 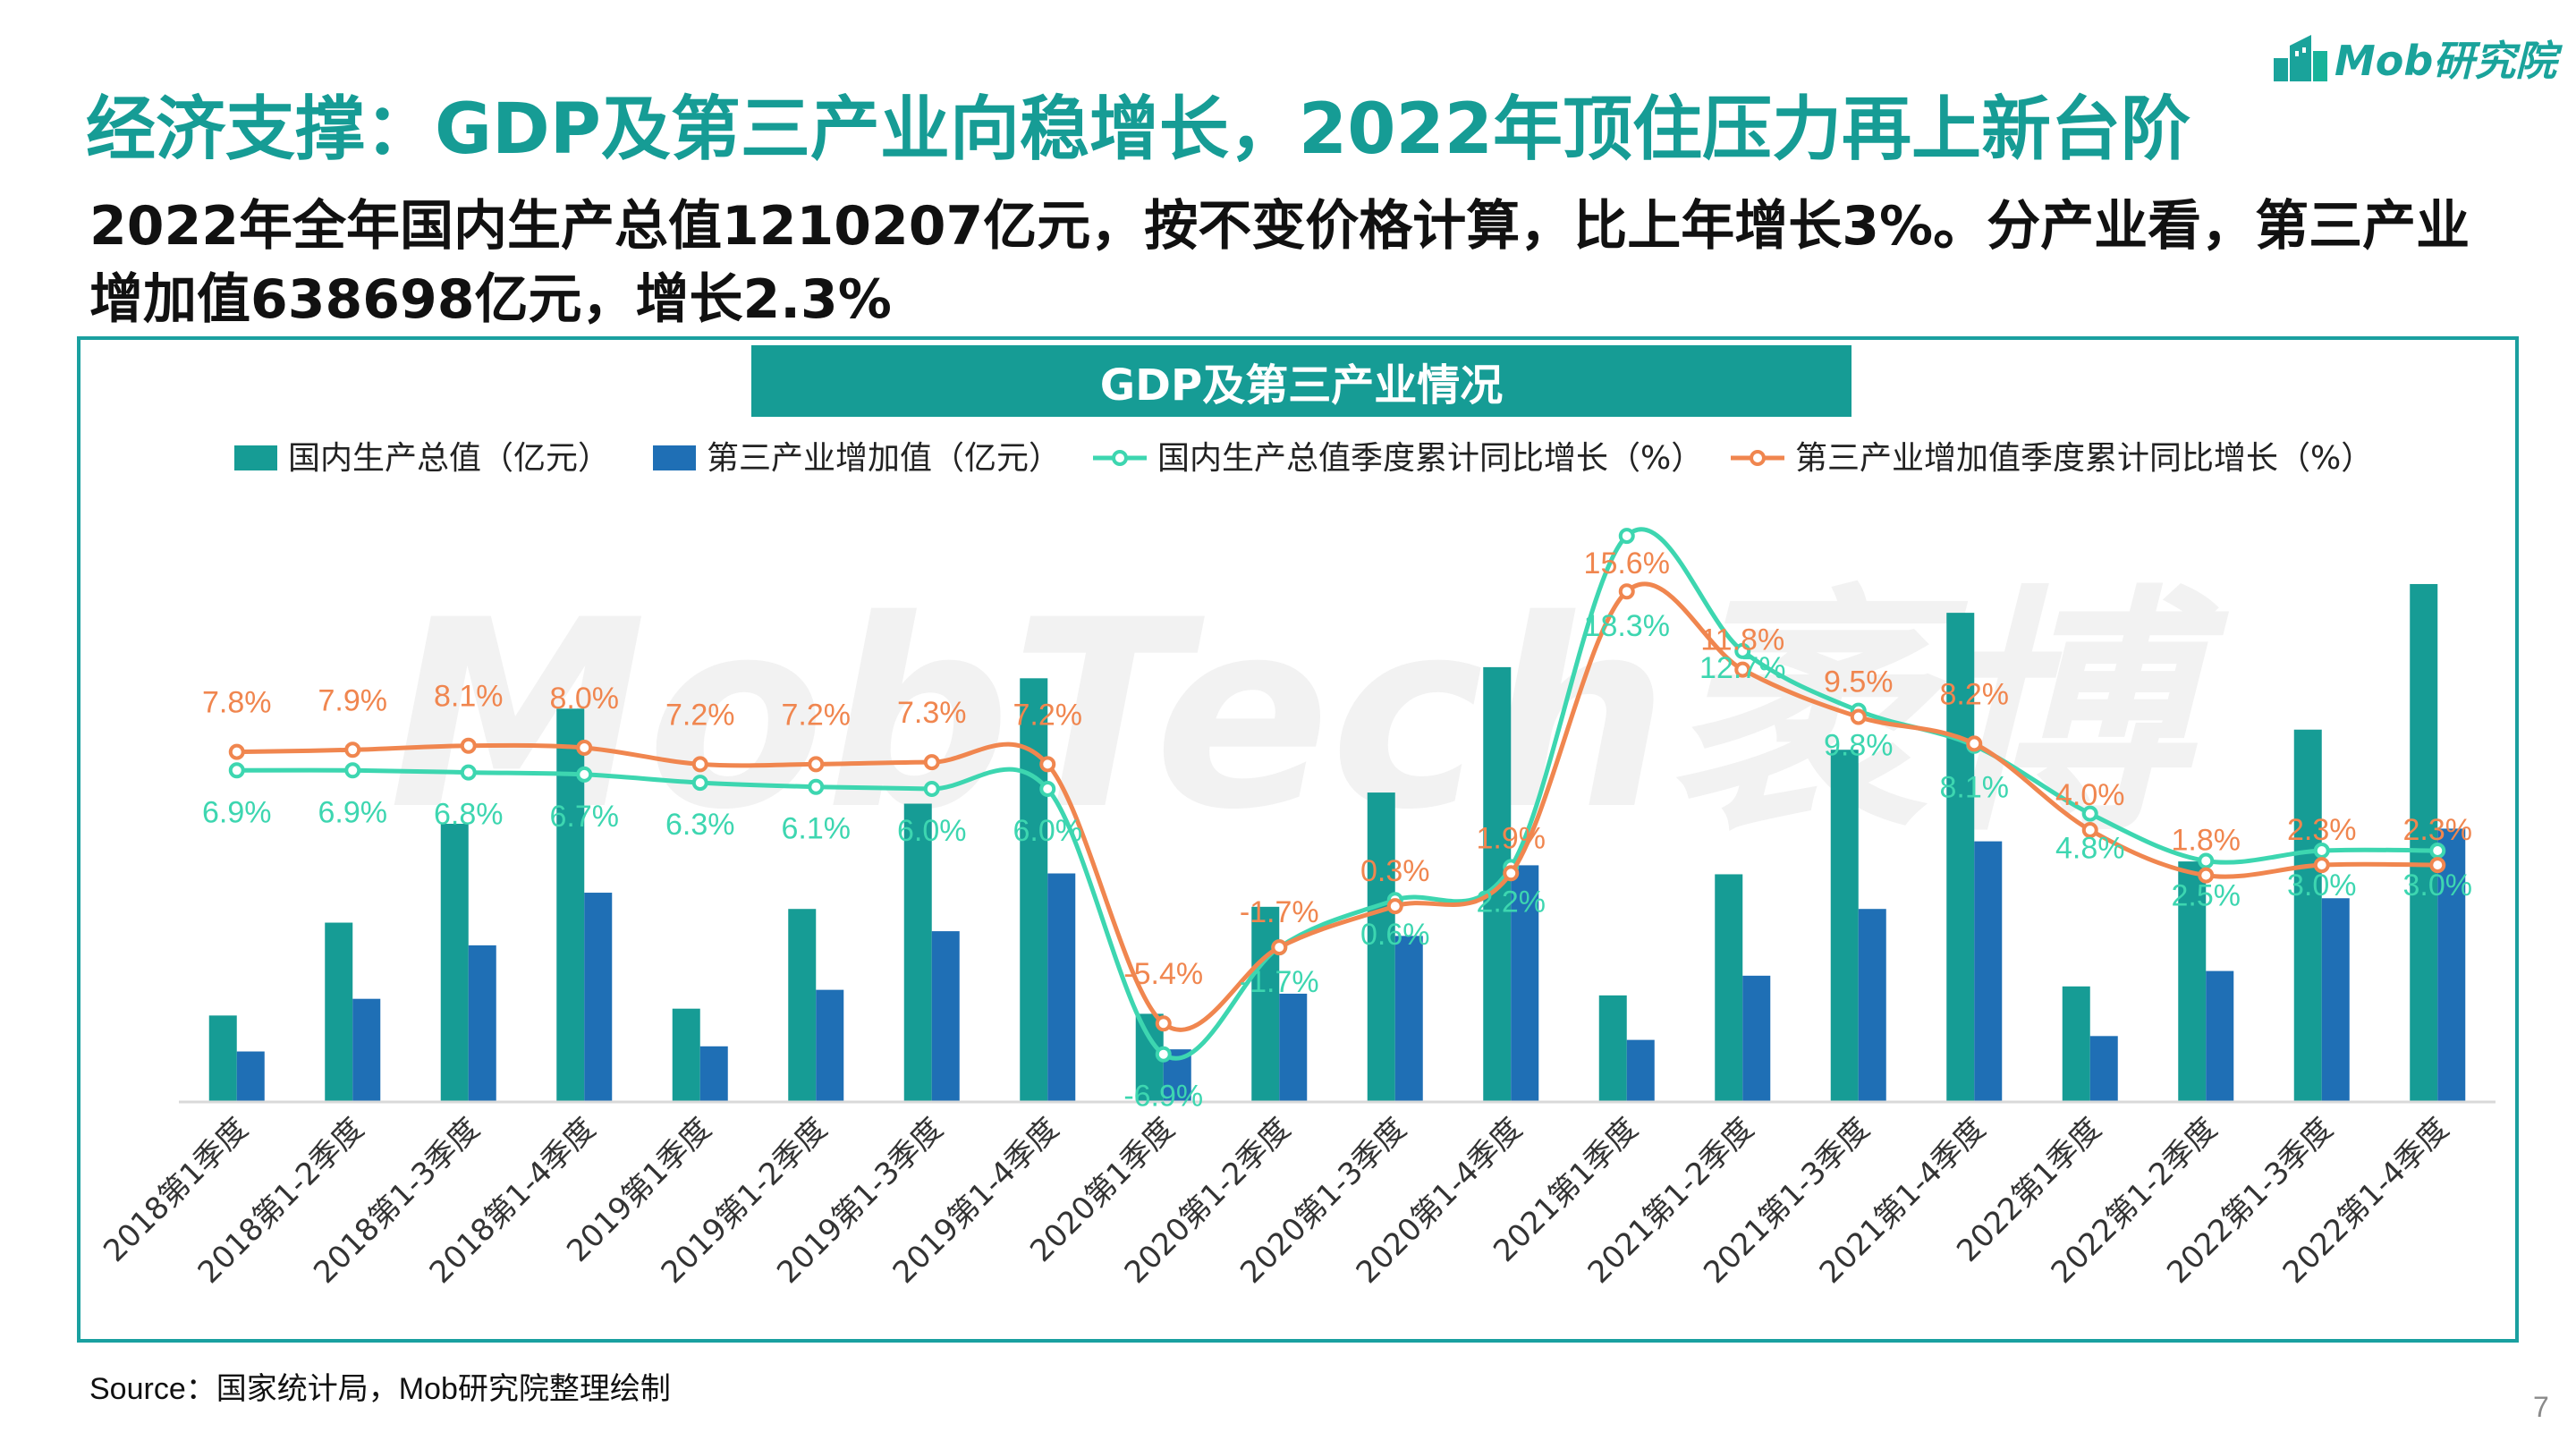 I want to click on label-gdp-14: 9.8%, so click(x=1859, y=746).